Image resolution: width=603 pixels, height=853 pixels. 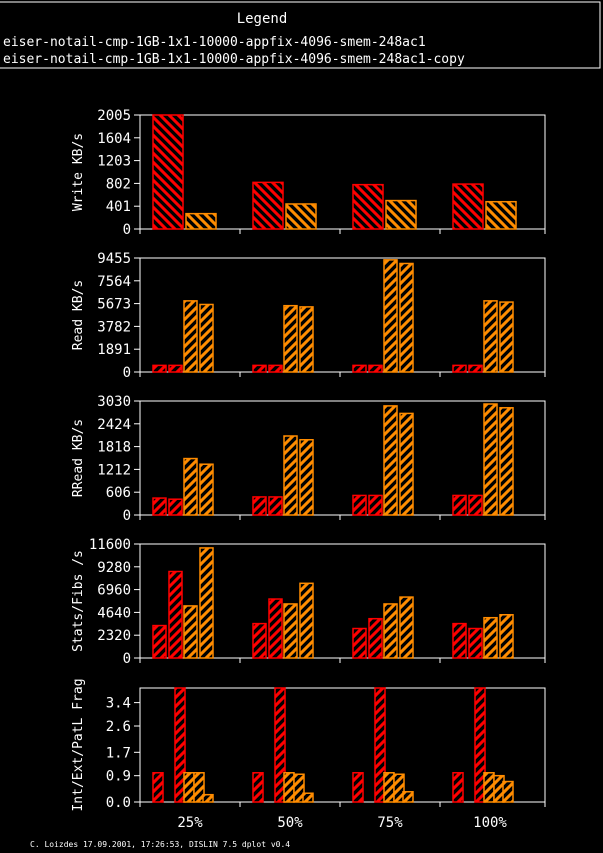 What do you see at coordinates (78, 744) in the screenshot?
I see `y-axis-label: Int/Ext/PatL Frag` at bounding box center [78, 744].